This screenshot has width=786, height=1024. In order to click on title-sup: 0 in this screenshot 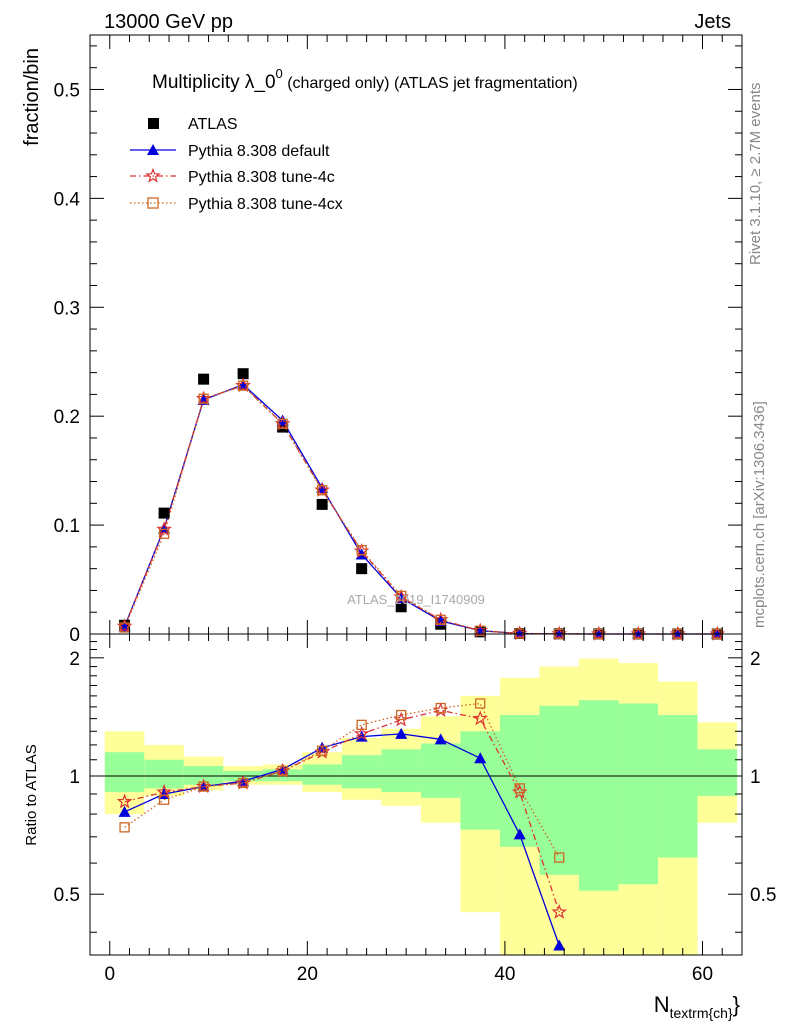, I will do `click(279, 73)`.